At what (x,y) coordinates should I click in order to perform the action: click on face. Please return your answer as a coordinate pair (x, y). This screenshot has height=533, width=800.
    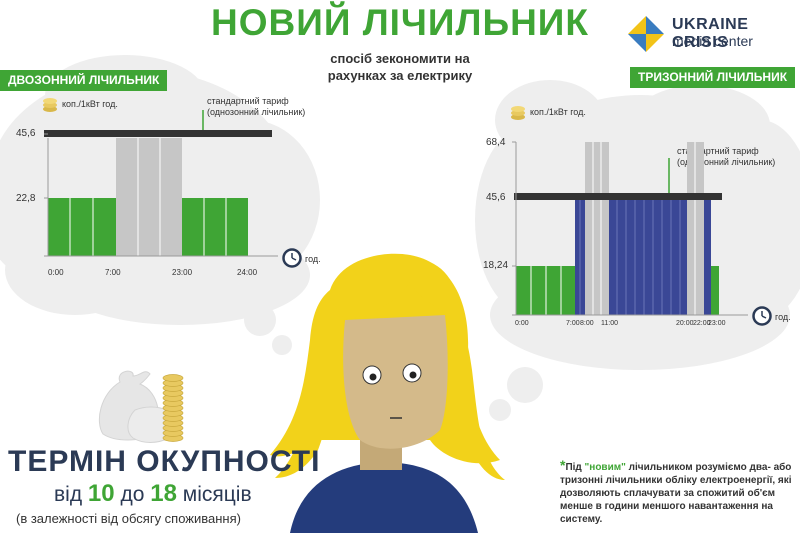
    Looking at the image, I should click on (395, 382).